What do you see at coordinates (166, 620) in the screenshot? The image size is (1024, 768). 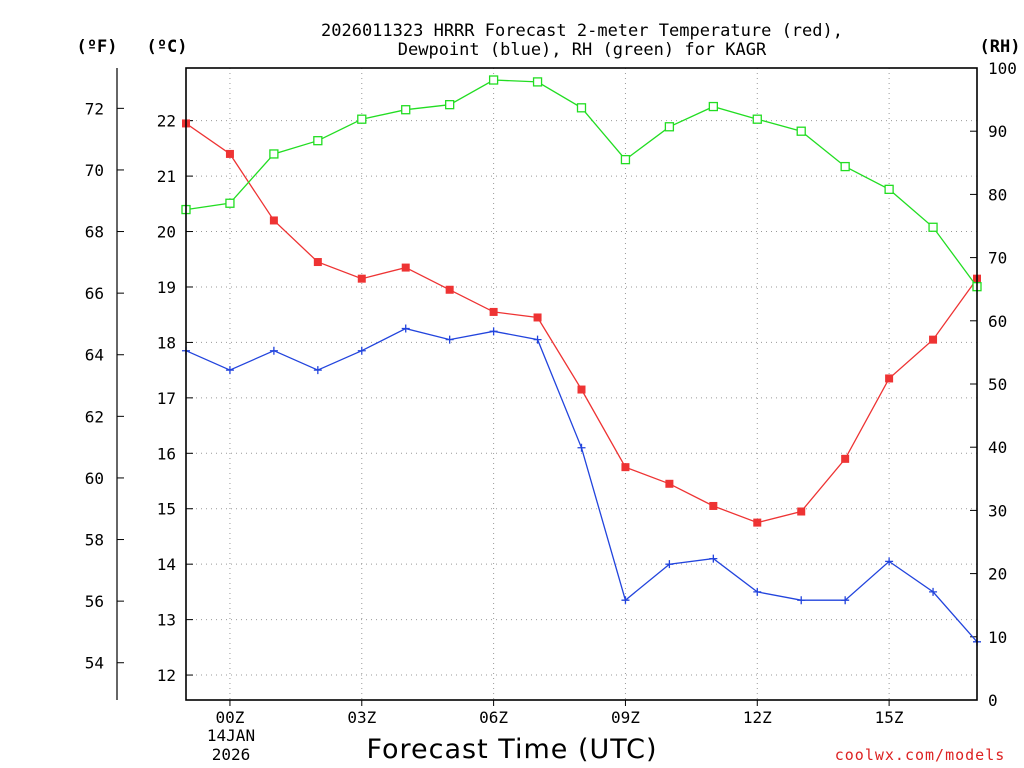 I see `celsius-tick-label-13: 13` at bounding box center [166, 620].